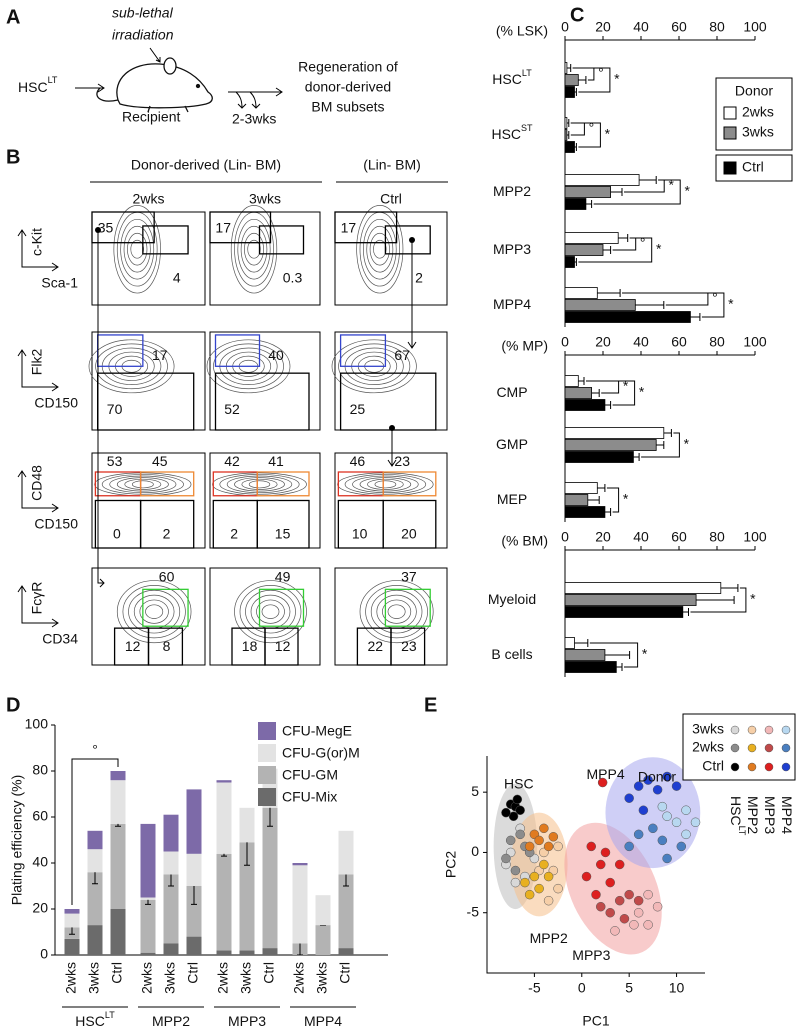 The width and height of the screenshot is (800, 1034). Describe the element at coordinates (742, 831) in the screenshot. I see `legend-column-label-sup: LT` at that location.